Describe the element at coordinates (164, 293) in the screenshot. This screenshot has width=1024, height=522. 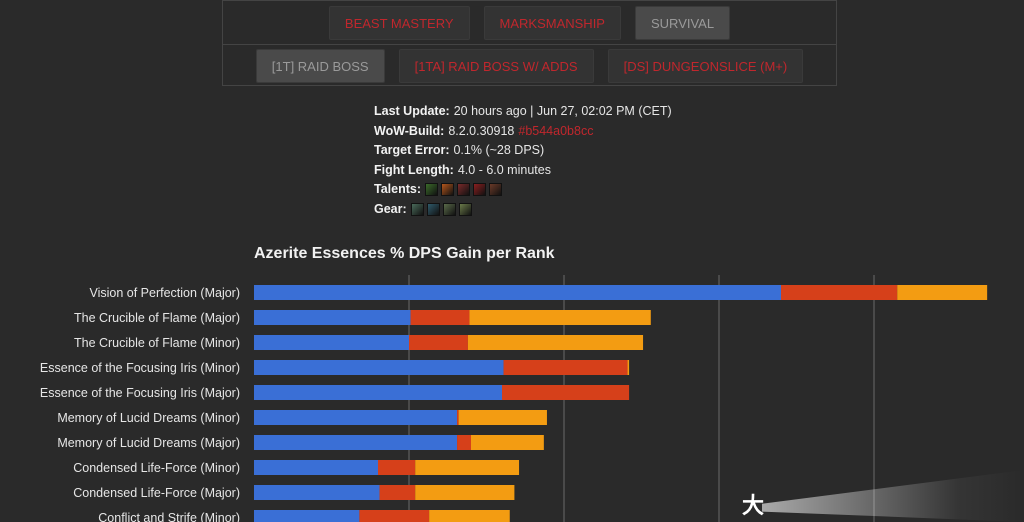
I see `category-label: Vision of Perfection (Major)` at that location.